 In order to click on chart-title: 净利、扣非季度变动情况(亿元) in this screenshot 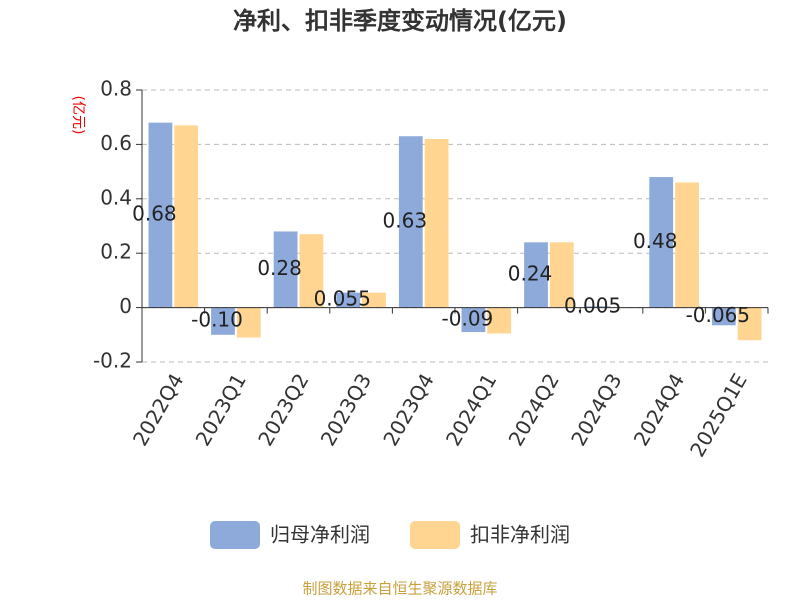, I will do `click(400, 21)`.